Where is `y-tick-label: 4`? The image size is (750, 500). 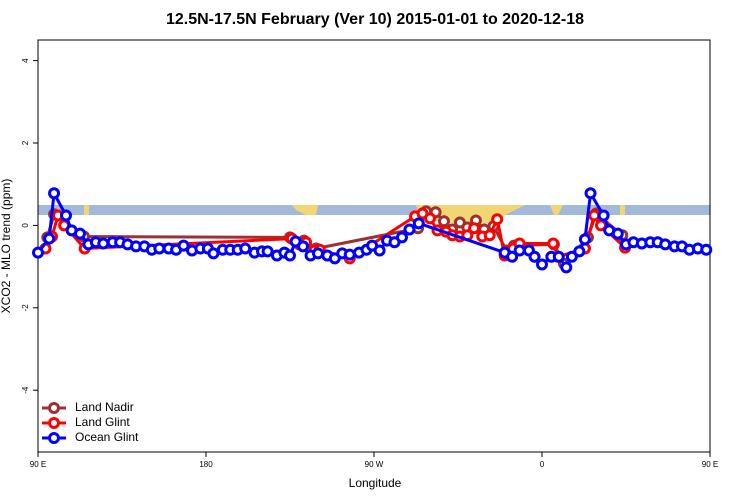 y-tick-label: 4 is located at coordinates (25, 60).